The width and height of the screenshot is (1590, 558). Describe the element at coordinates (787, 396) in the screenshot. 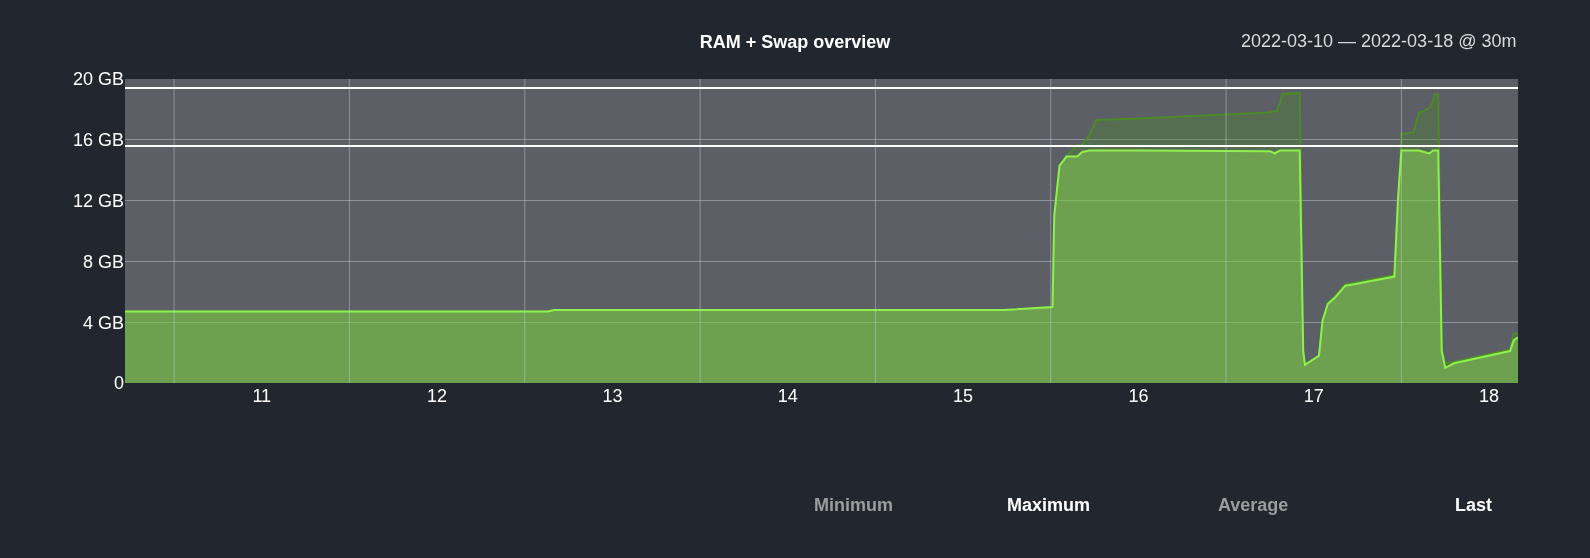

I see `x-tick-label: 14` at that location.